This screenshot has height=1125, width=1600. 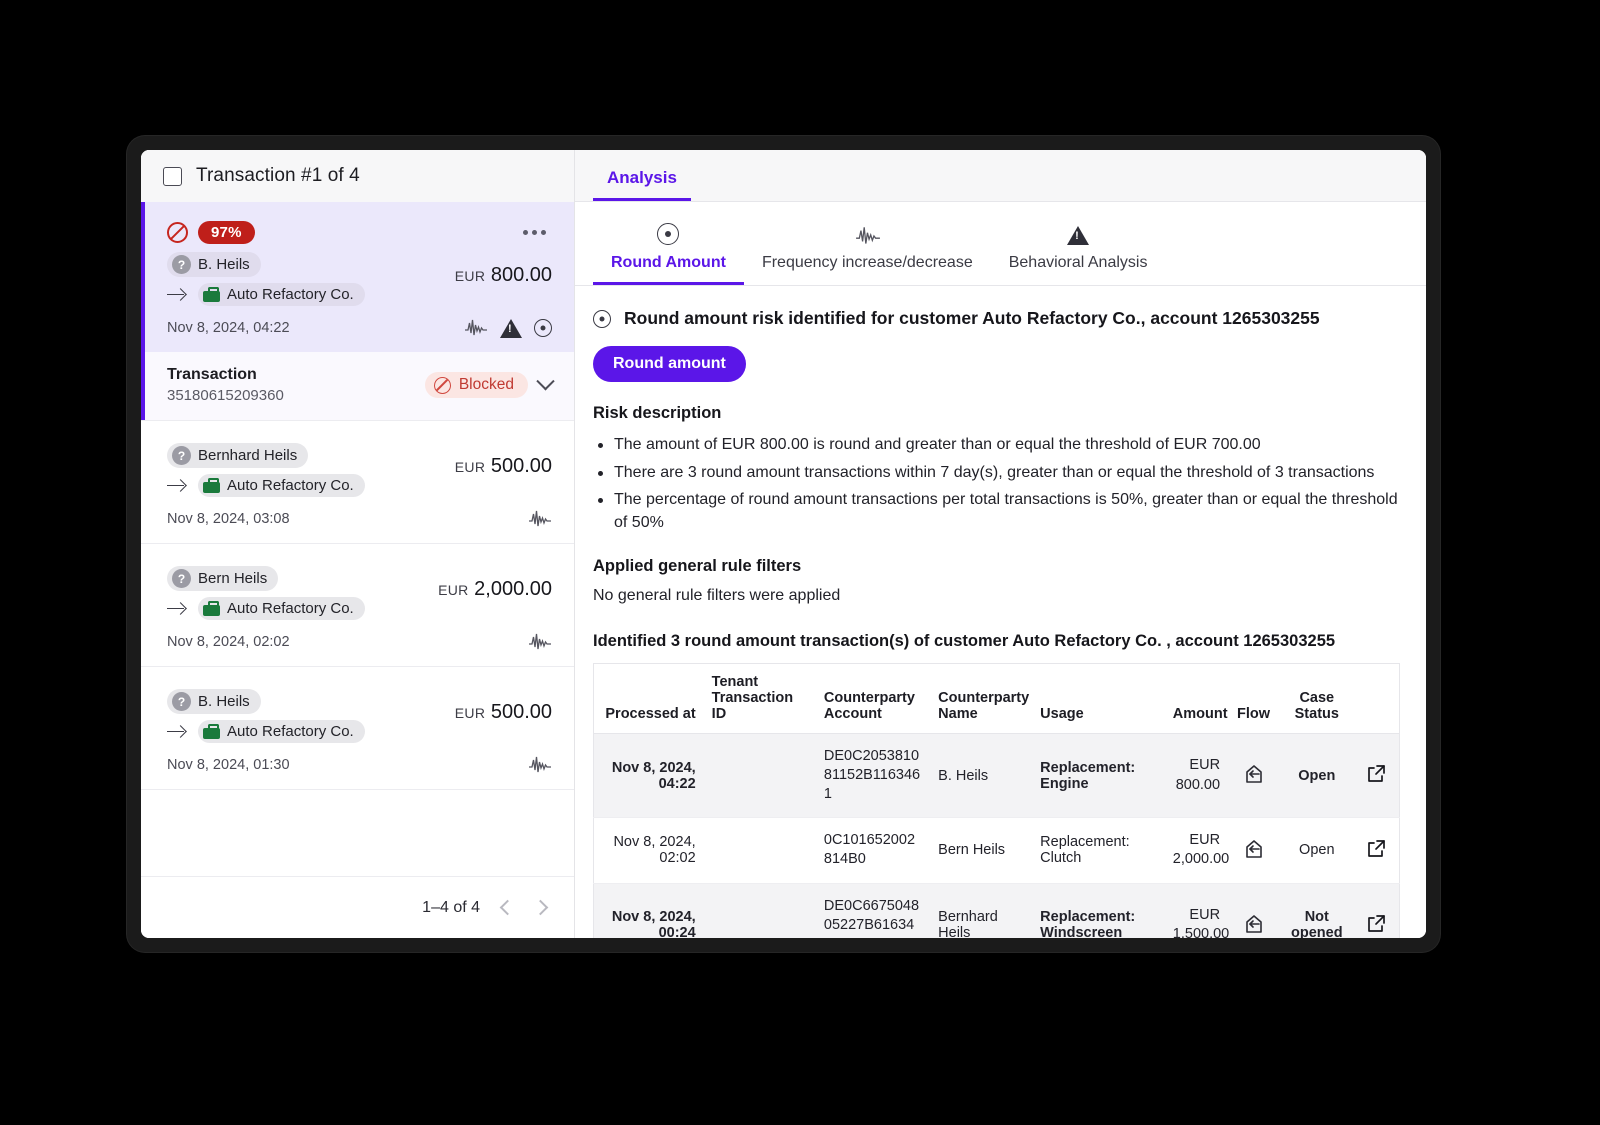 I want to click on pulse-icon, so click(x=540, y=642).